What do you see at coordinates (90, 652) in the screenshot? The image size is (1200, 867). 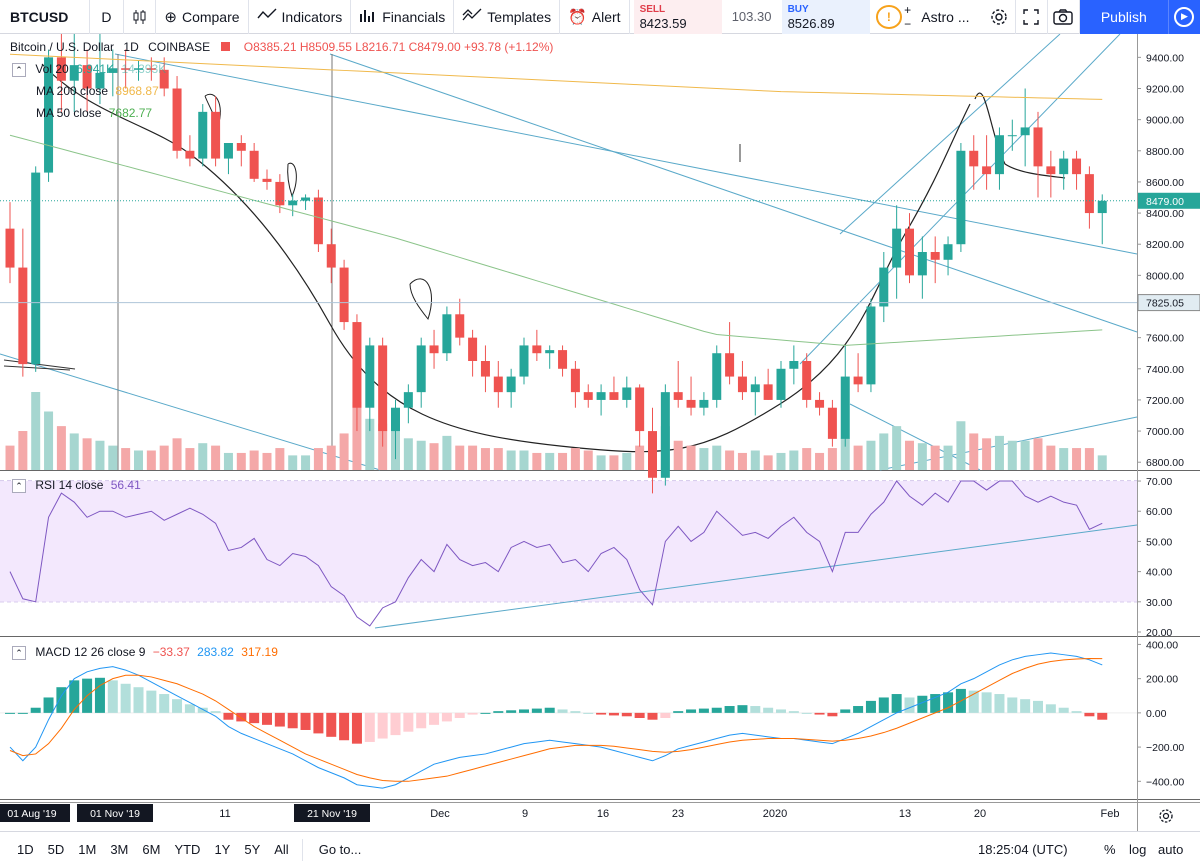 I see `macd-label: MACD 12 26 close 9` at bounding box center [90, 652].